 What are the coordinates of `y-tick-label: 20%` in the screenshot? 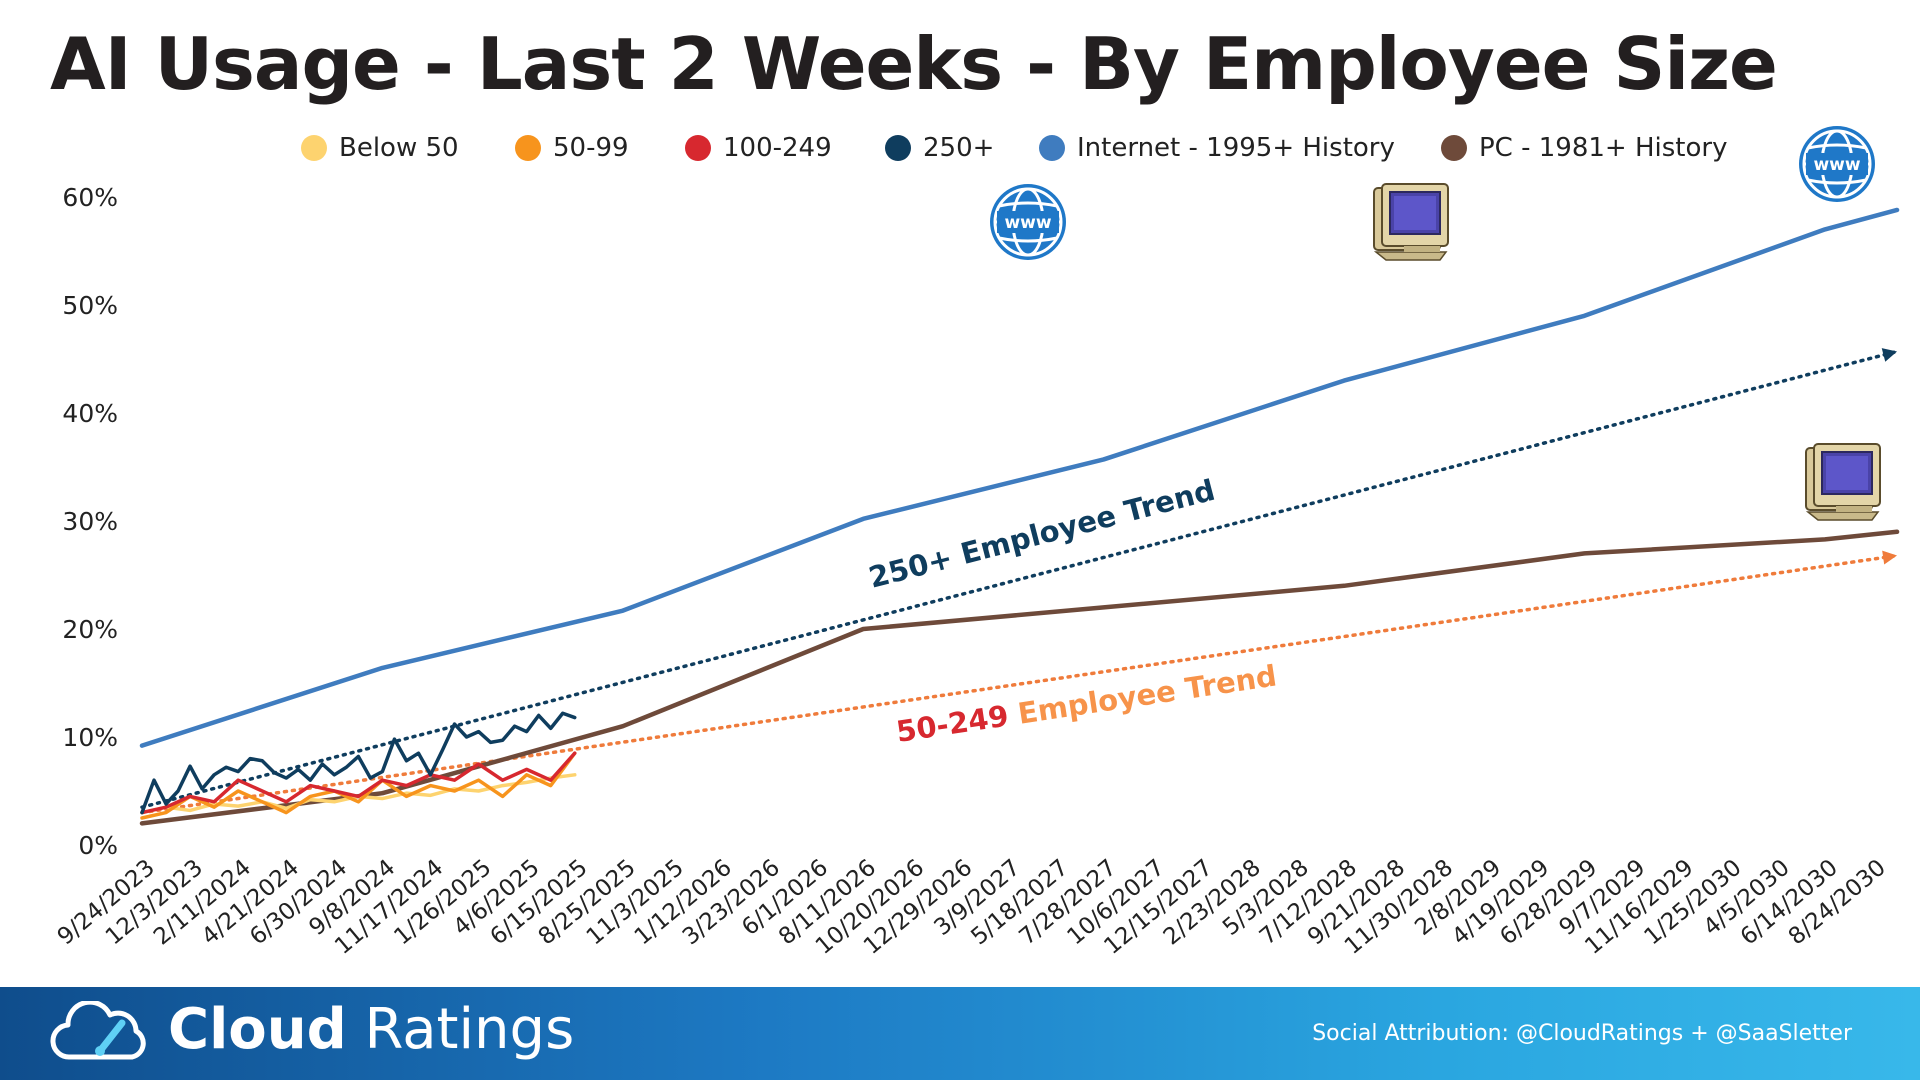 It's located at (90, 629).